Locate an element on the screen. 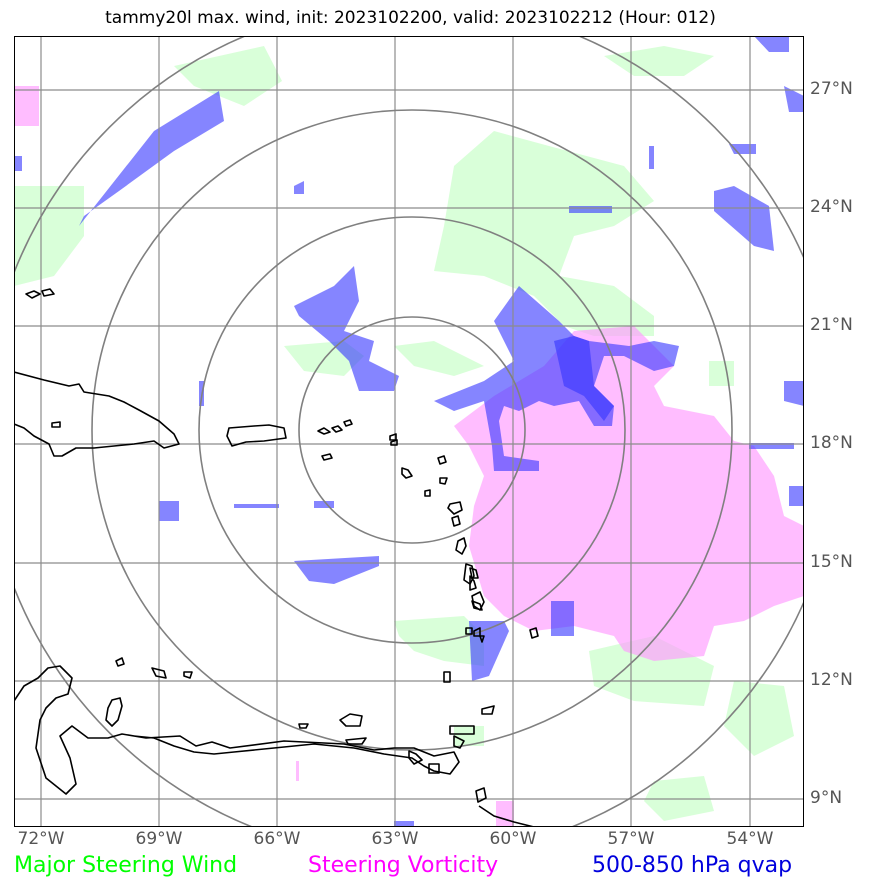  lon-label-57w: 57°W is located at coordinates (631, 839).